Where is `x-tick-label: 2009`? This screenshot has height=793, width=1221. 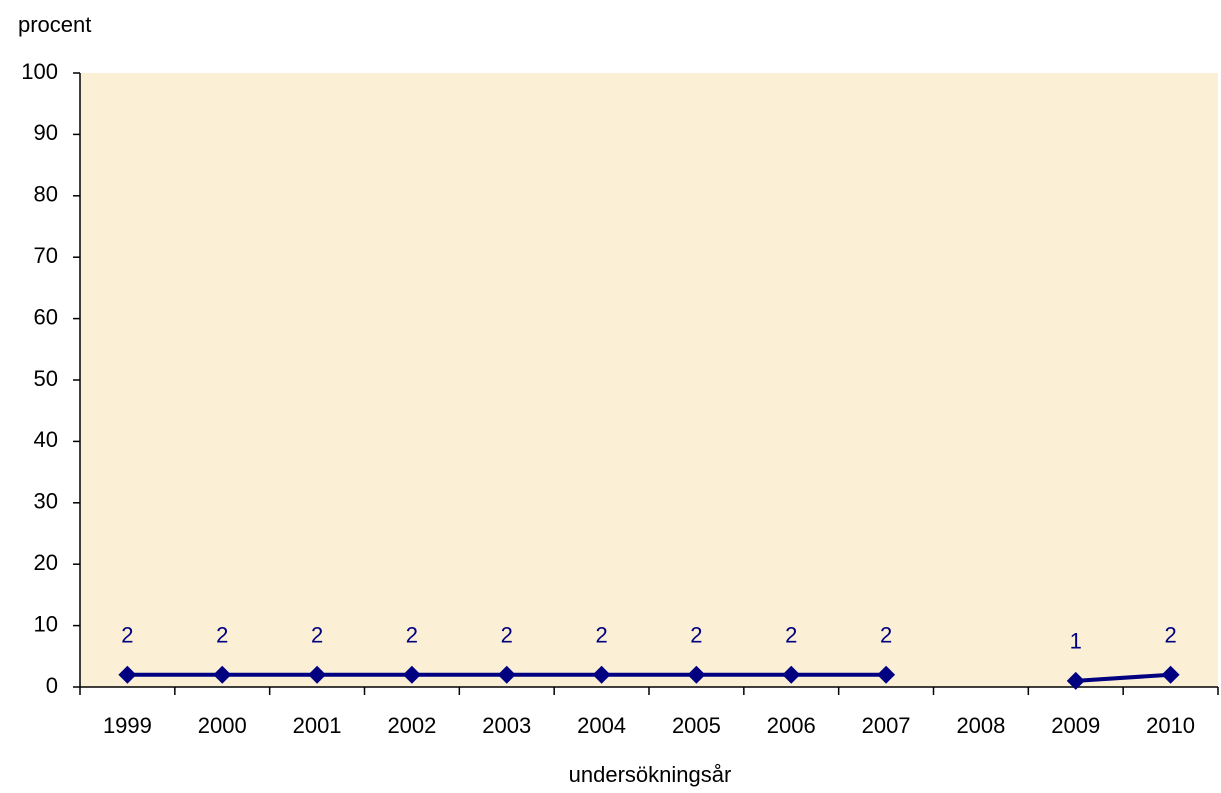 x-tick-label: 2009 is located at coordinates (1075, 725).